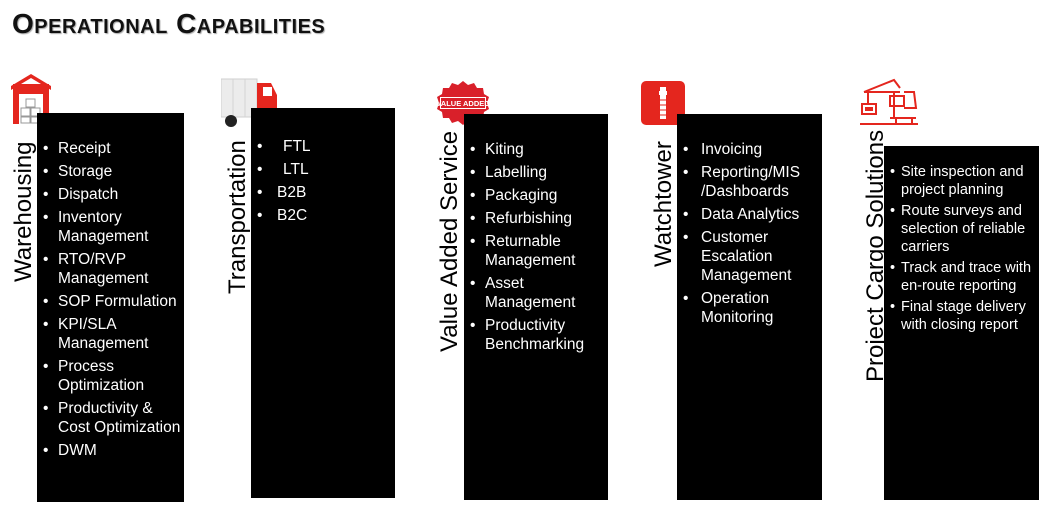 The image size is (1050, 532). I want to click on watchtower-icon, so click(663, 103).